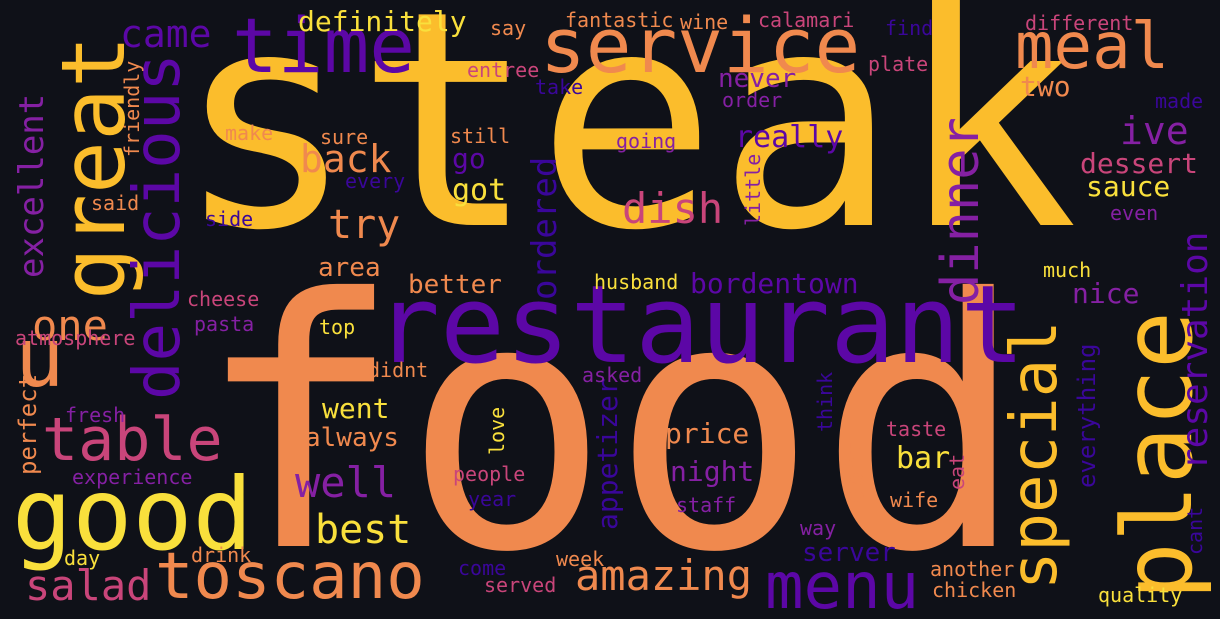  I want to click on word-never: never, so click(757, 79).